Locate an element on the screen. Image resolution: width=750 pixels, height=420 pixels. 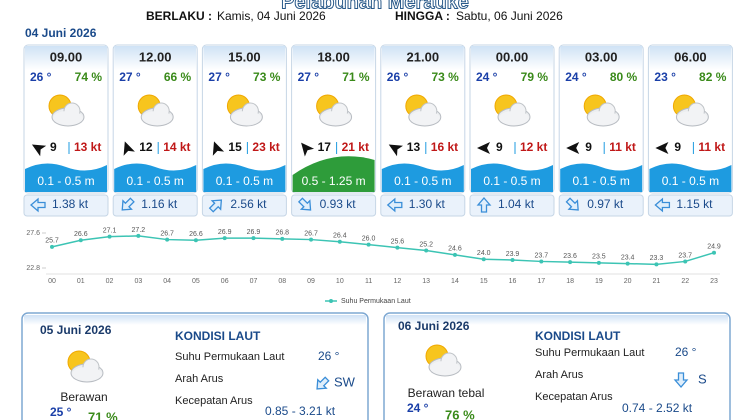
current-direction: SW is located at coordinates (345, 381).